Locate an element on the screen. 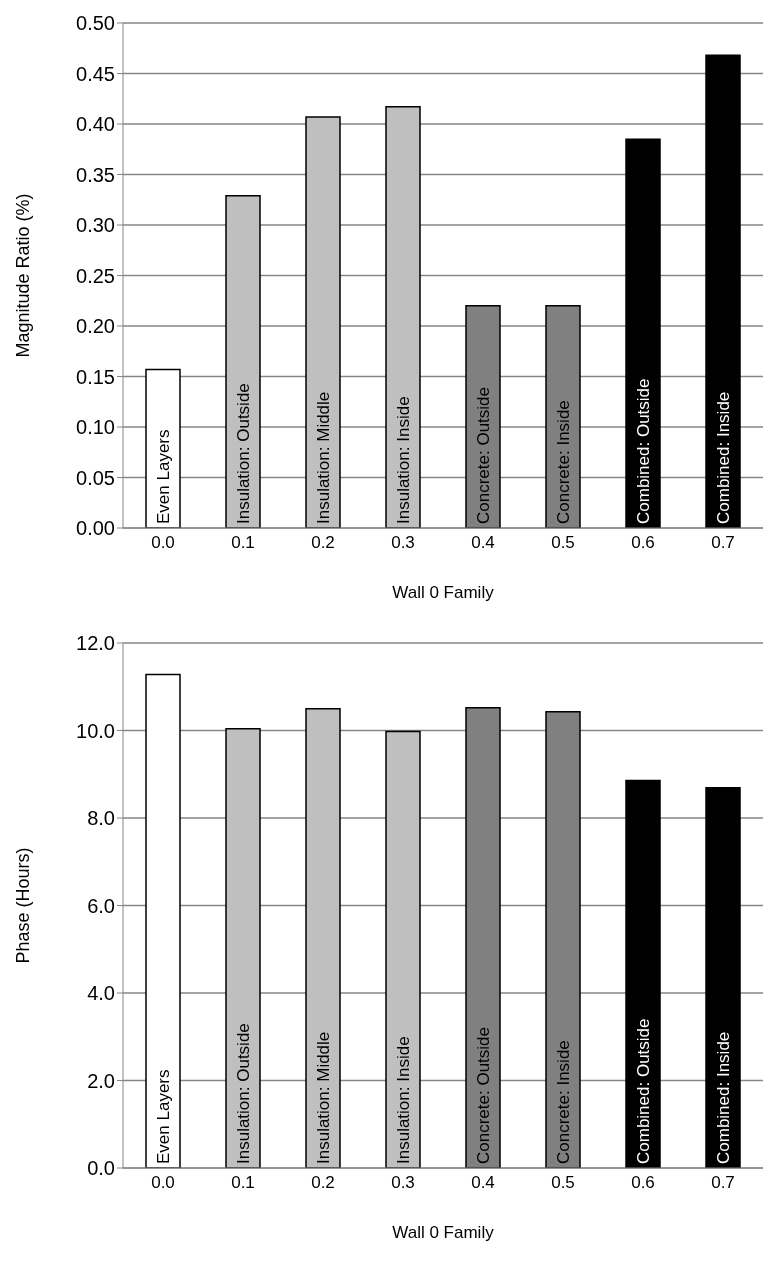 This screenshot has height=1274, width=769. y-tick-label: 6.0 is located at coordinates (101, 905).